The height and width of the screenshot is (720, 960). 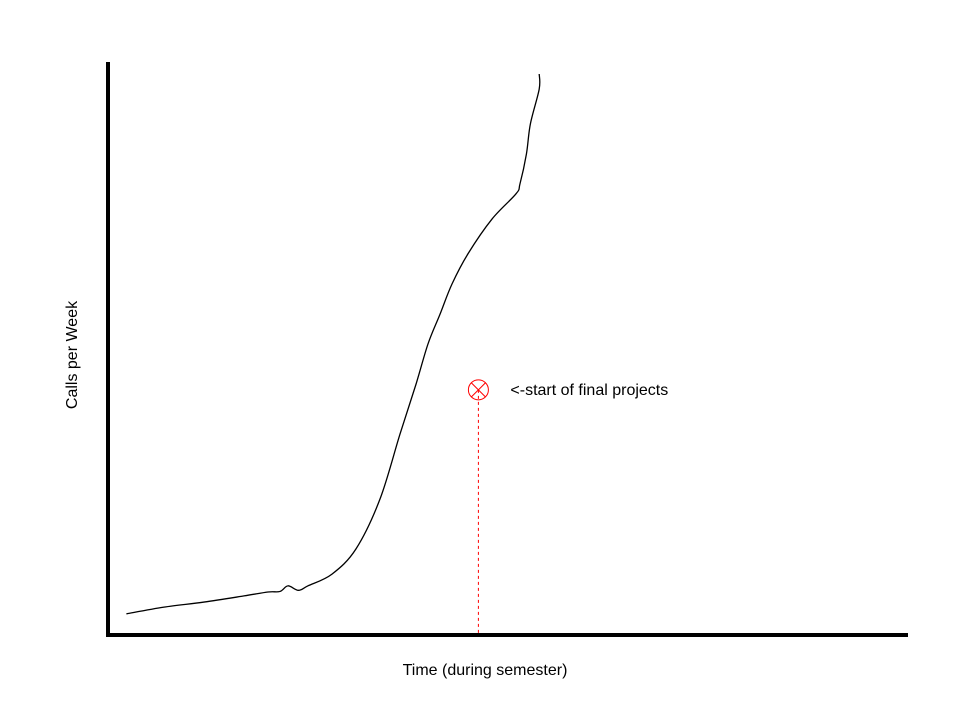 What do you see at coordinates (485, 670) in the screenshot?
I see `x-axis-label: Time (during semester)` at bounding box center [485, 670].